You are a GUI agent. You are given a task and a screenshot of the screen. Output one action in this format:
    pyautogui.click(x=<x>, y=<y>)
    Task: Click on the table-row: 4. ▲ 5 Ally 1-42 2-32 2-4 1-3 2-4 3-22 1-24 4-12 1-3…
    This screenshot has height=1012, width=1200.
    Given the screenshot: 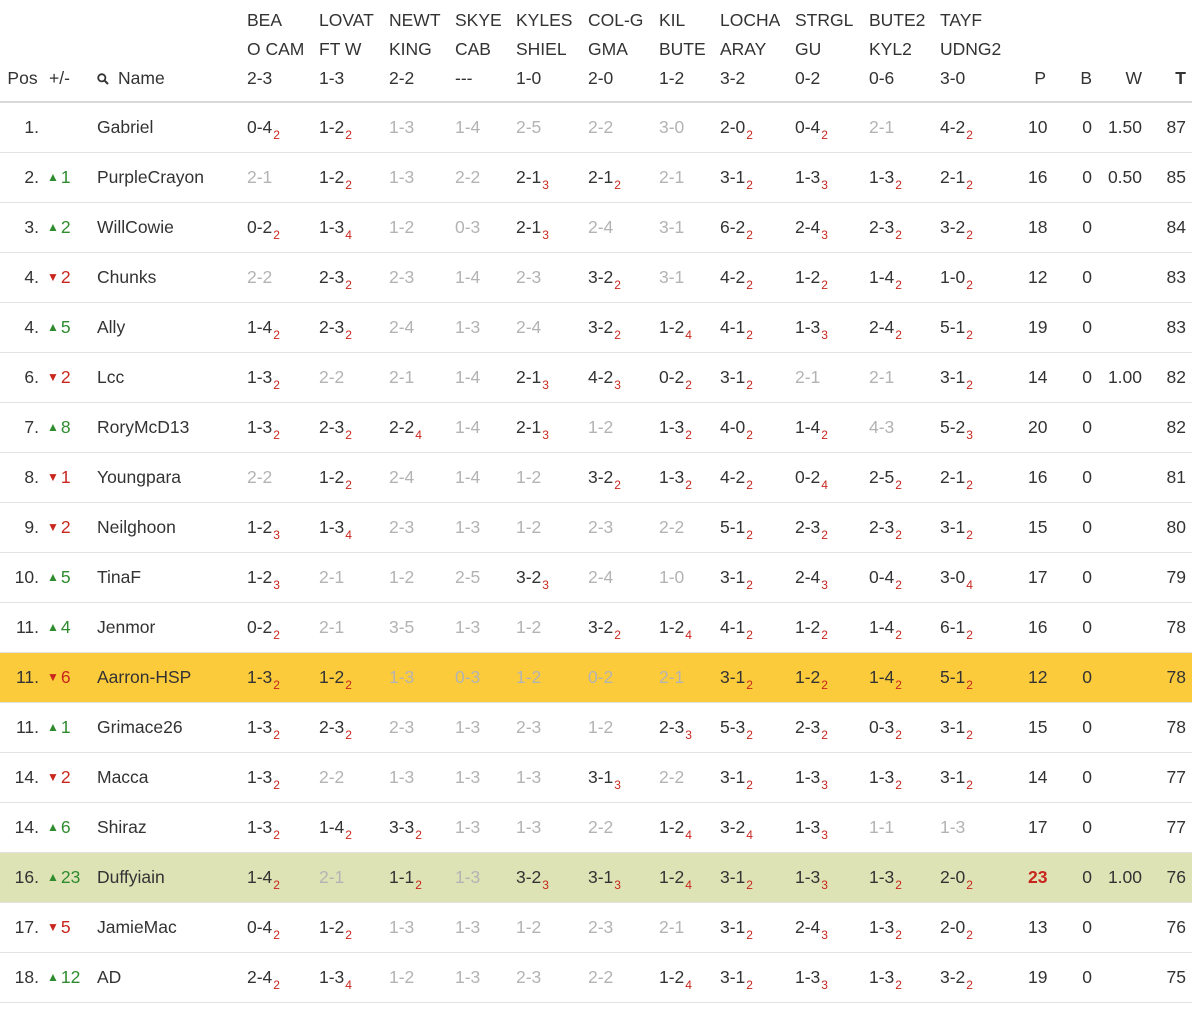 What is the action you would take?
    pyautogui.click(x=596, y=327)
    